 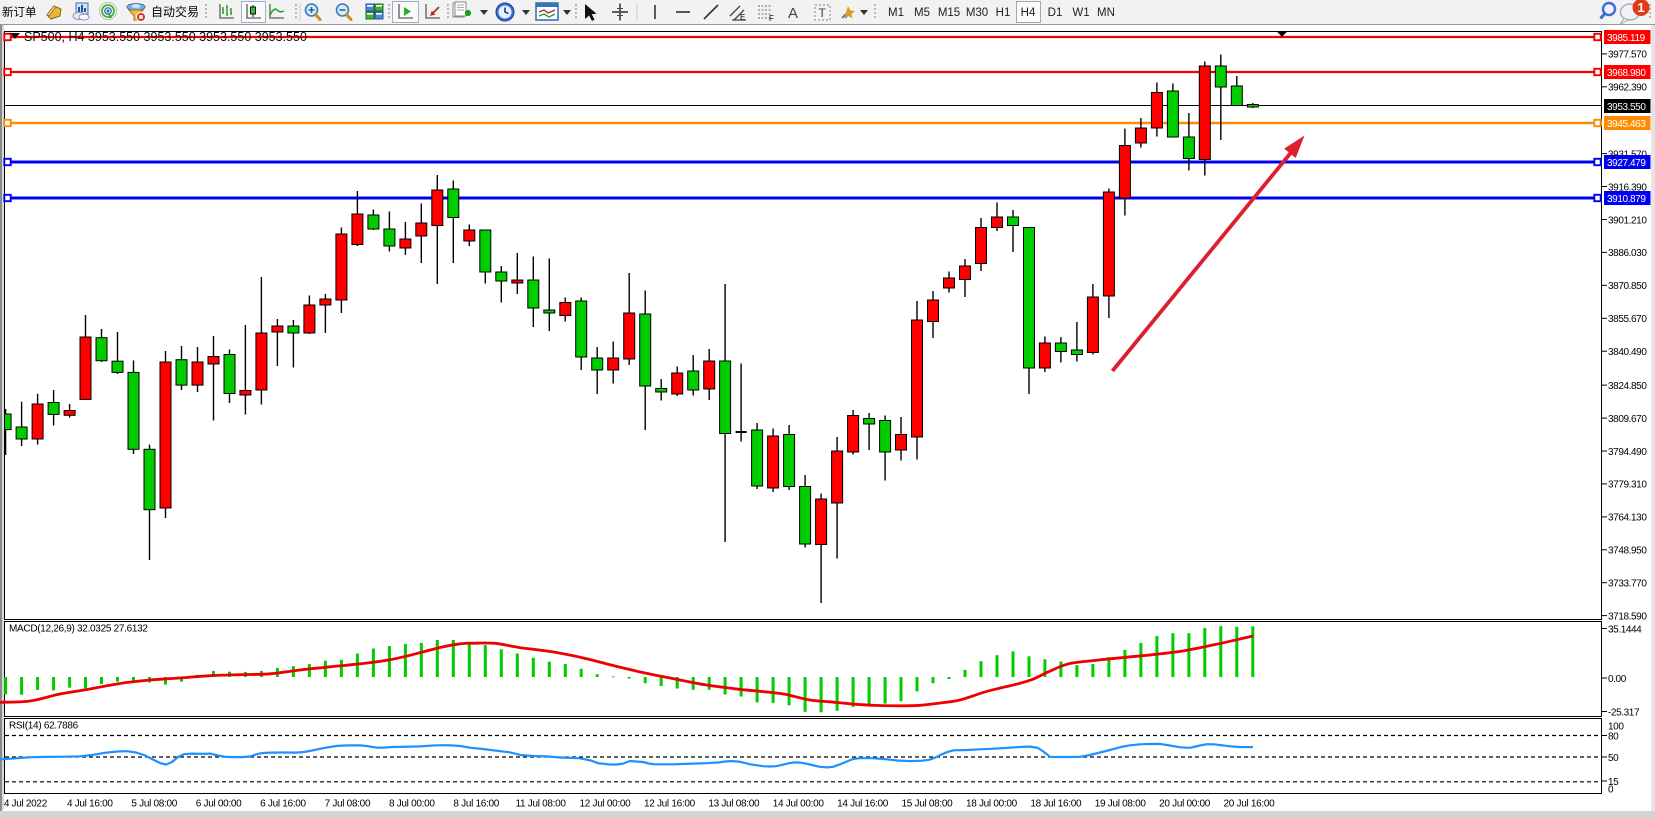 I want to click on svg-text: 3886.030, so click(x=1627, y=253).